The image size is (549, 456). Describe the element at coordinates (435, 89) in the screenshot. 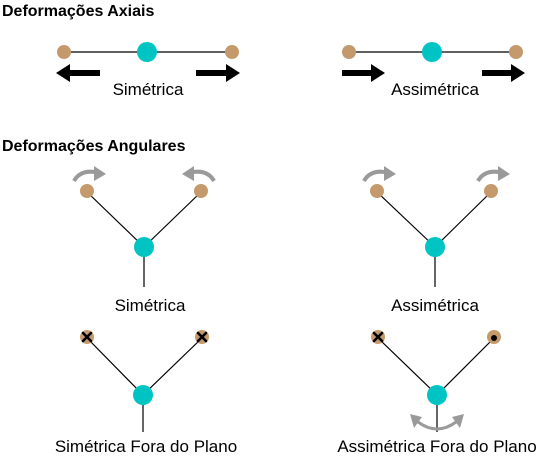

I see `axial-asymmetric-label: Assimétrica` at that location.